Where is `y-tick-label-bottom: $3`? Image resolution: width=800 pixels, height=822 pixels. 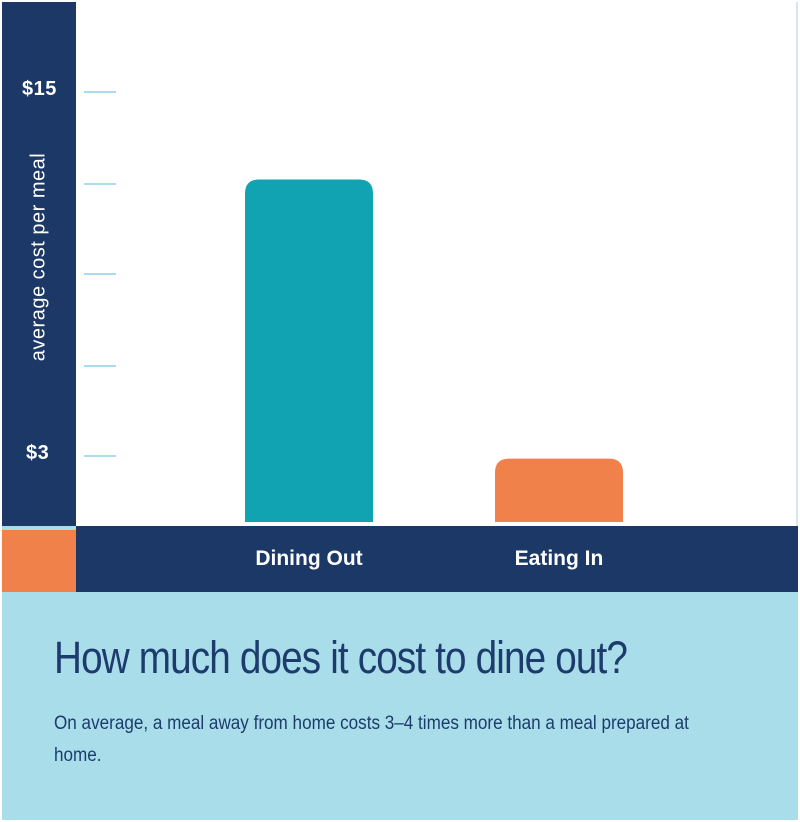
y-tick-label-bottom: $3 is located at coordinates (38, 453).